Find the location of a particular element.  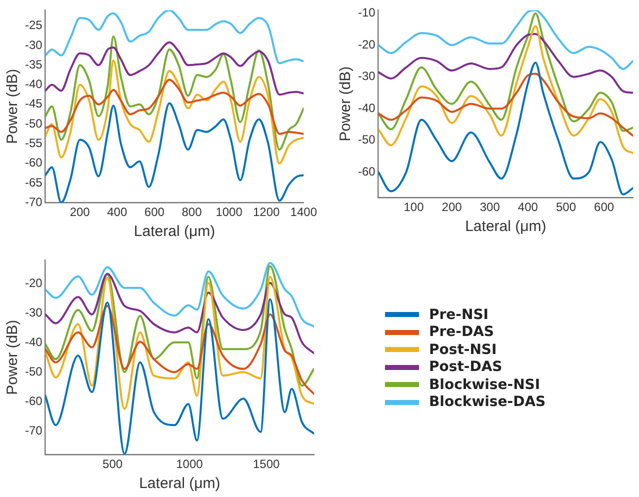

legend-label: Pre-DAS is located at coordinates (461, 332).